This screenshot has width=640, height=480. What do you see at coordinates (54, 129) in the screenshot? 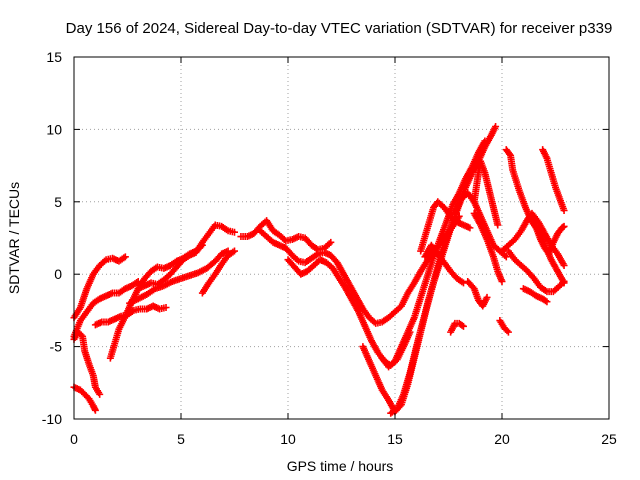
I see `y-tick-label: 10` at bounding box center [54, 129].